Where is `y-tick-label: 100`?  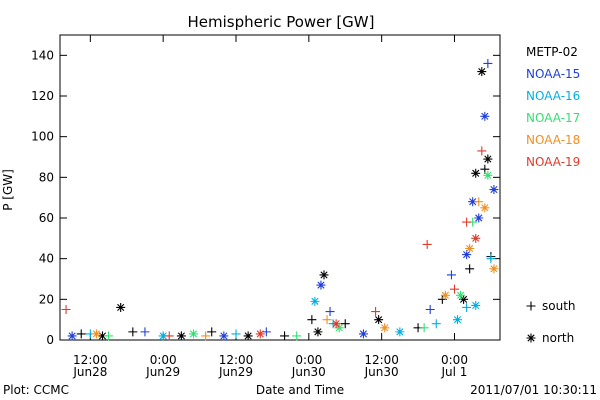 y-tick-label: 100 is located at coordinates (42, 137).